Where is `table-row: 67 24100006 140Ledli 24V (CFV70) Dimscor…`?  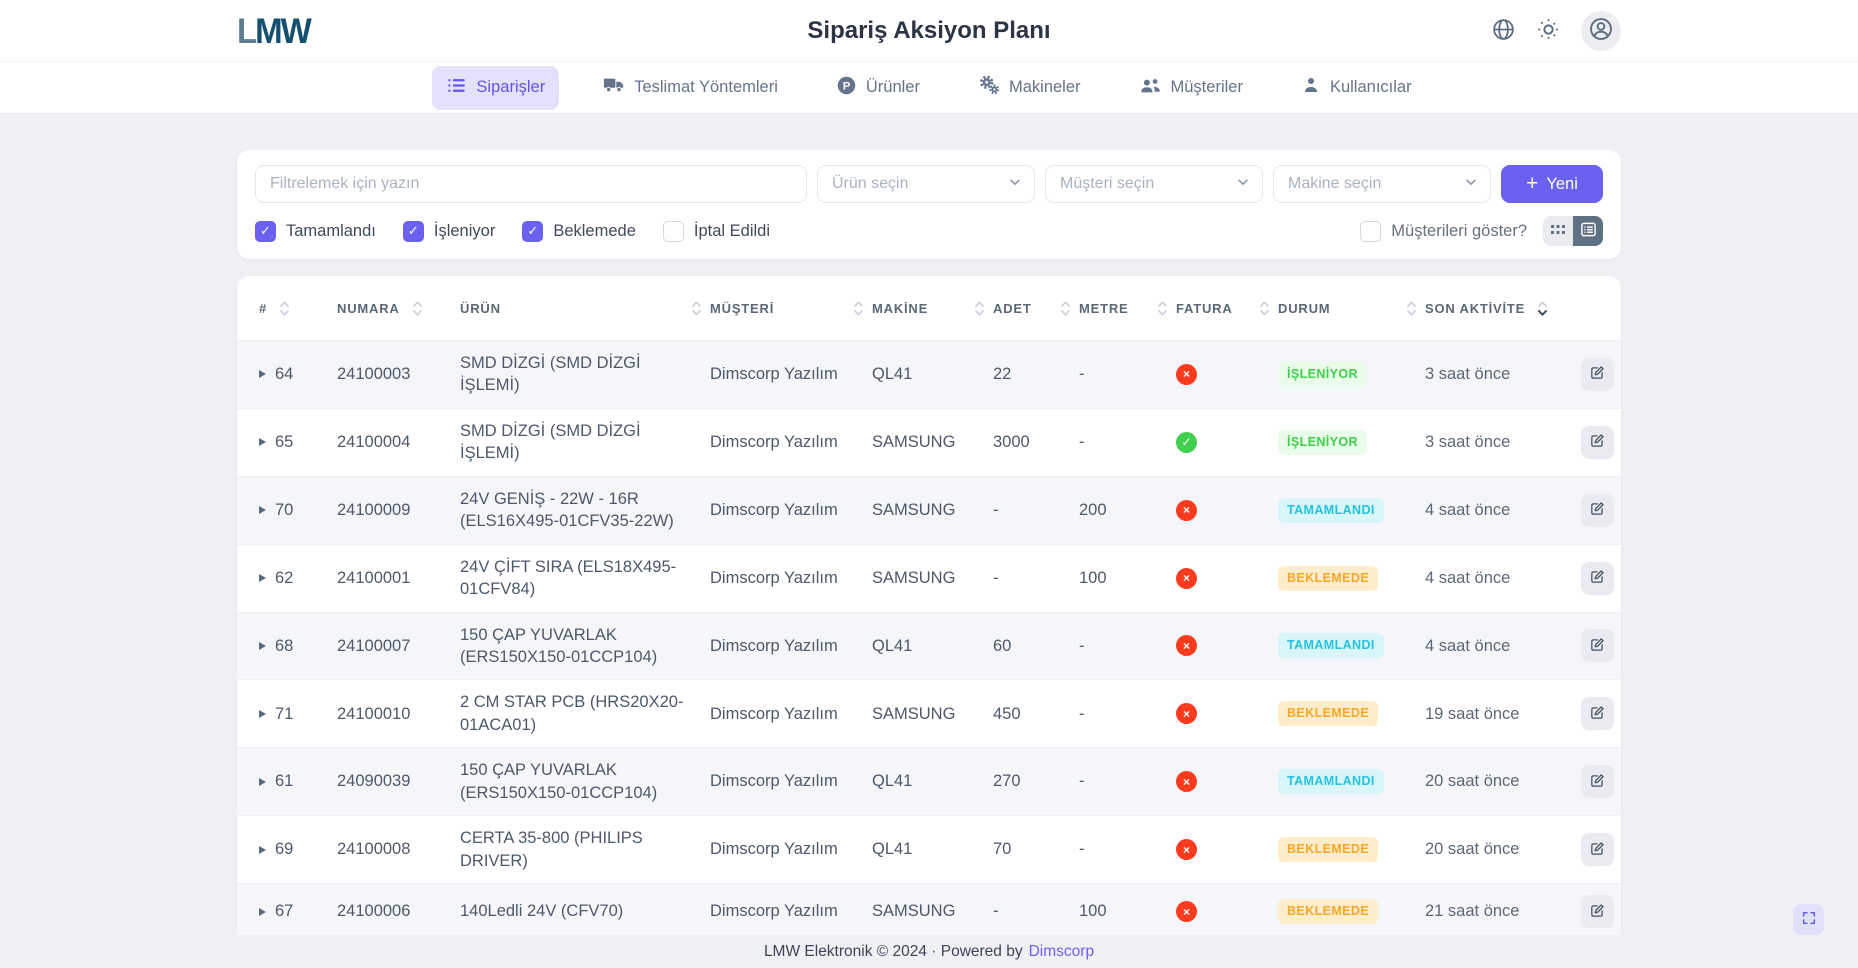 table-row: 67 24100006 140Ledli 24V (CFV70) Dimscor… is located at coordinates (929, 912).